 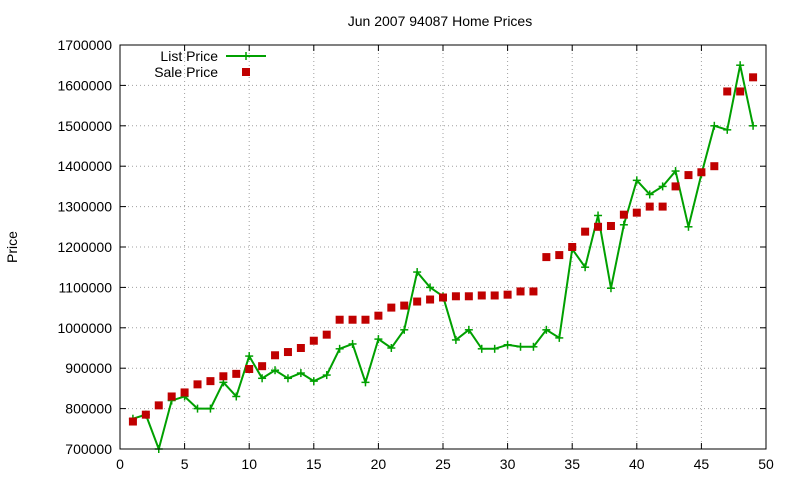 What do you see at coordinates (314, 464) in the screenshot?
I see `x-tick-label: 15` at bounding box center [314, 464].